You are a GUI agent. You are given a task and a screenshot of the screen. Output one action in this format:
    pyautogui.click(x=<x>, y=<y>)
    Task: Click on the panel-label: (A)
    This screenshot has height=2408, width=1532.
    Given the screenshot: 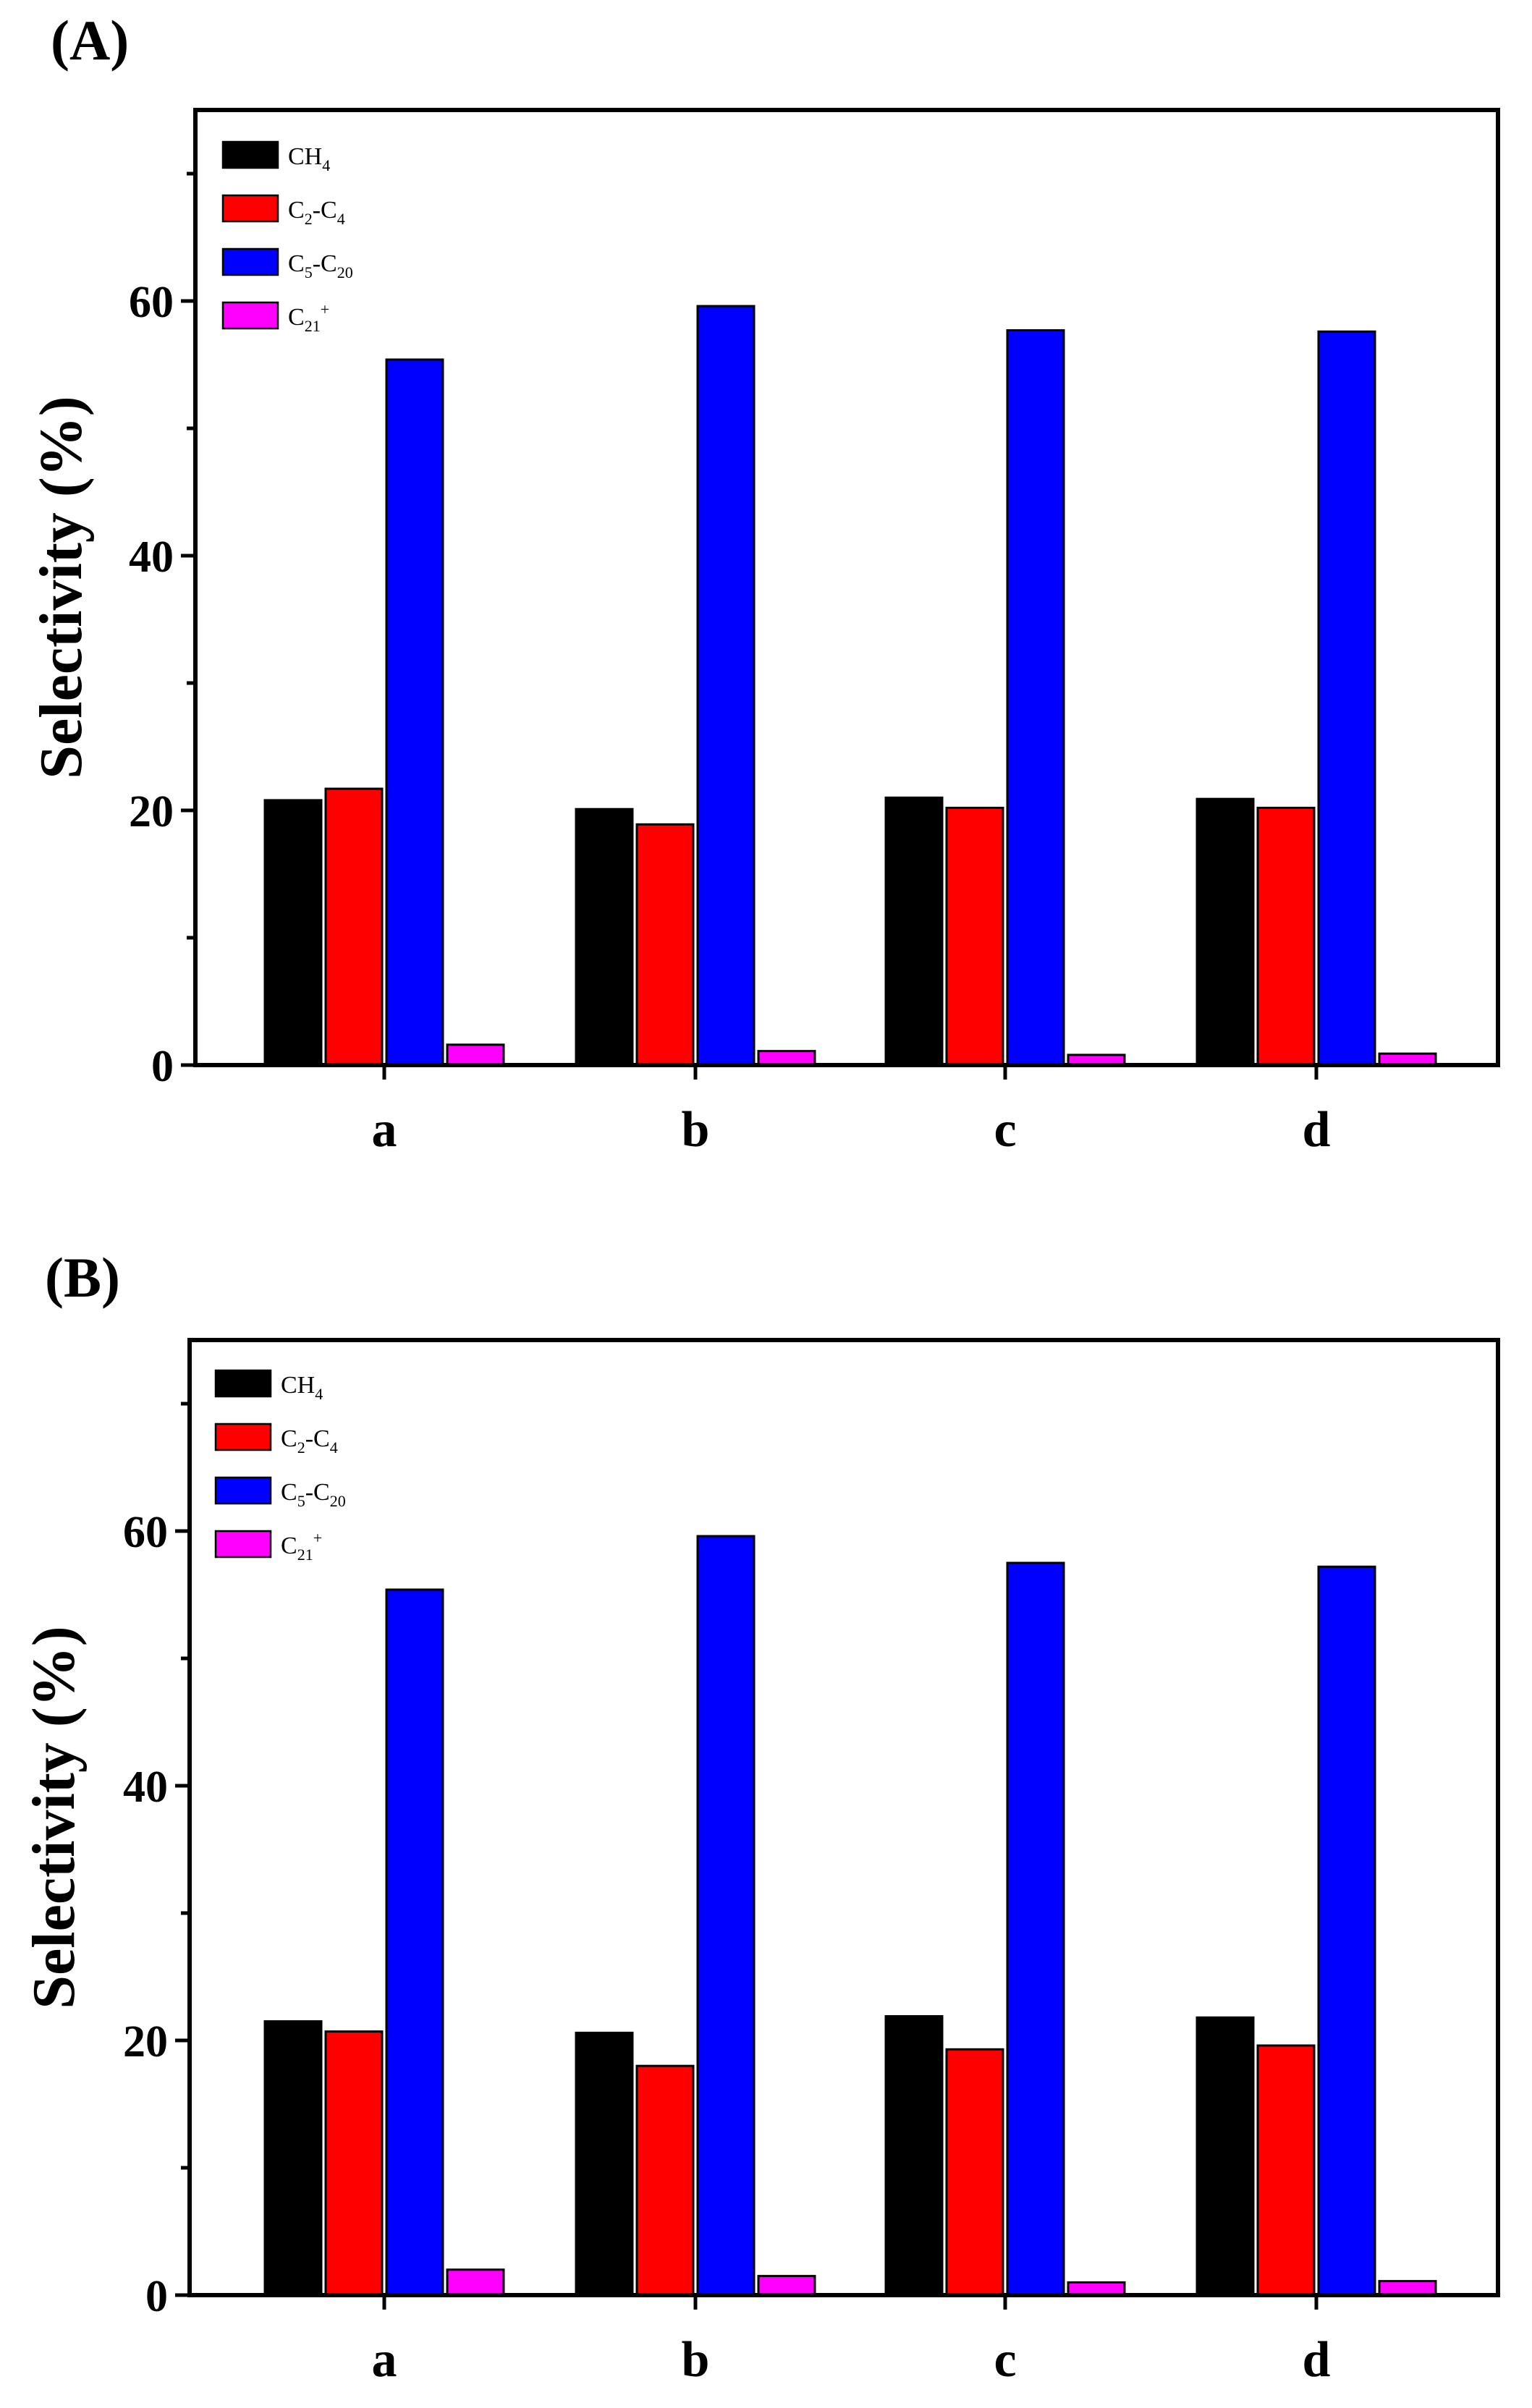 What is the action you would take?
    pyautogui.click(x=90, y=40)
    